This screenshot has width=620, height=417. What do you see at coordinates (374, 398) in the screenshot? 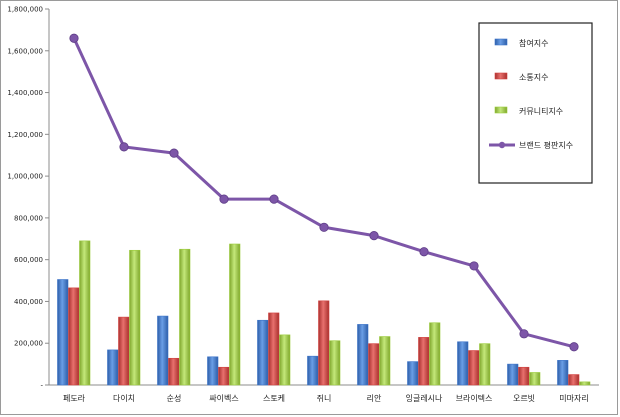
I see `category-label: 리안` at bounding box center [374, 398].